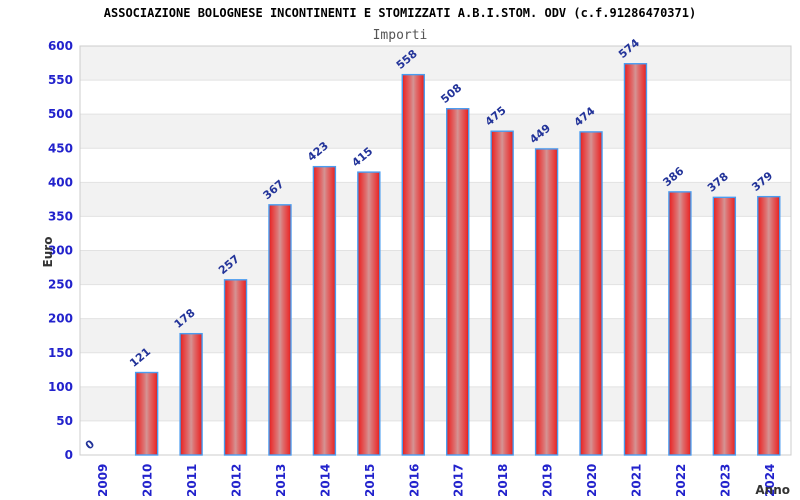 This screenshot has width=800, height=500. What do you see at coordinates (60, 46) in the screenshot?
I see `y-tick-label: 600` at bounding box center [60, 46].